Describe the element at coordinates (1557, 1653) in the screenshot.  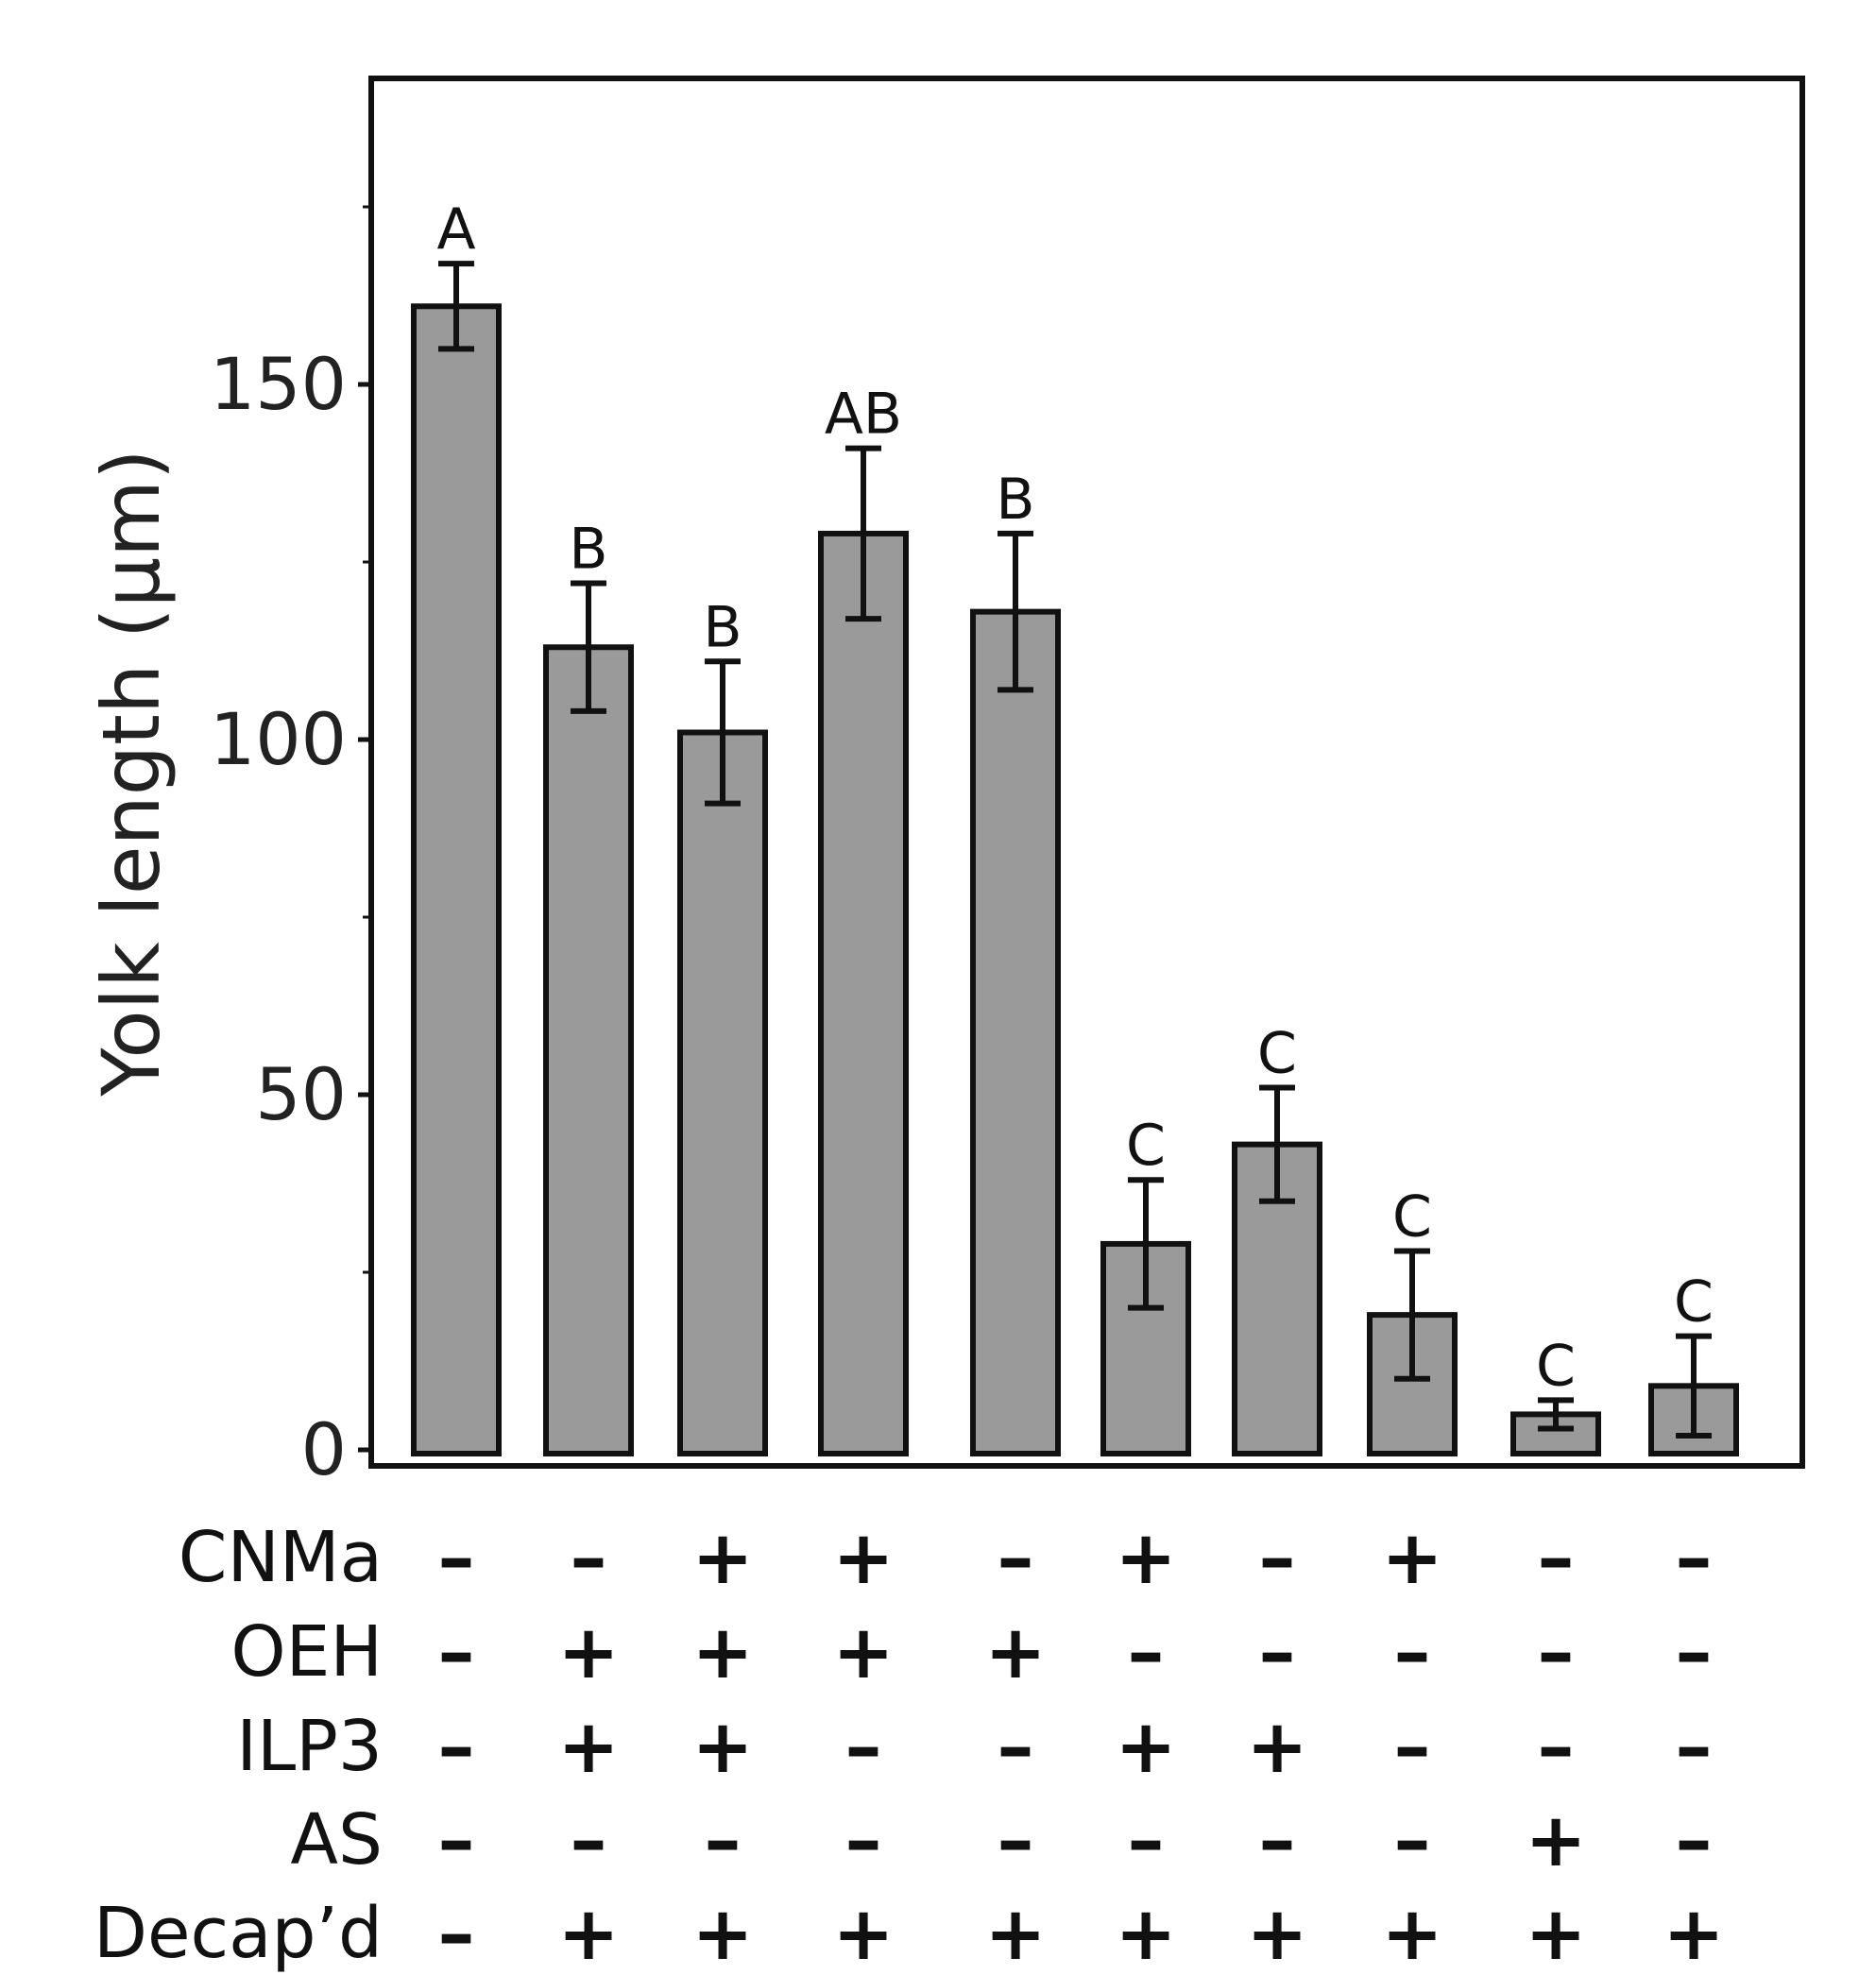
I see `treatment-sign-r2-c9: –` at that location.